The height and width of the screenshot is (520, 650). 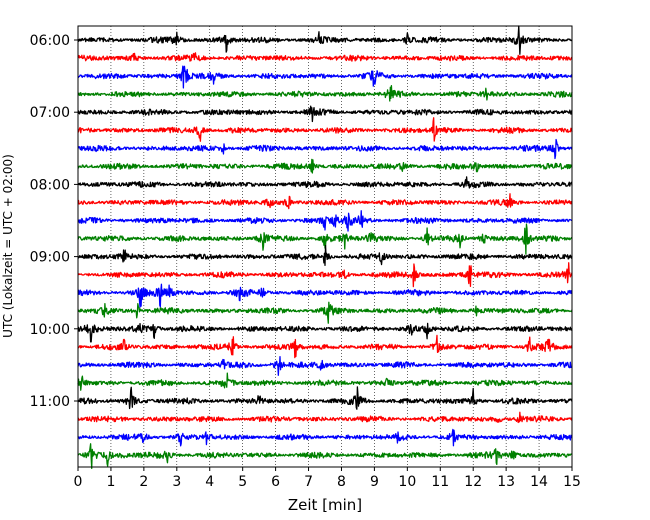 What do you see at coordinates (143, 482) in the screenshot?
I see `x-tick-label: 2` at bounding box center [143, 482].